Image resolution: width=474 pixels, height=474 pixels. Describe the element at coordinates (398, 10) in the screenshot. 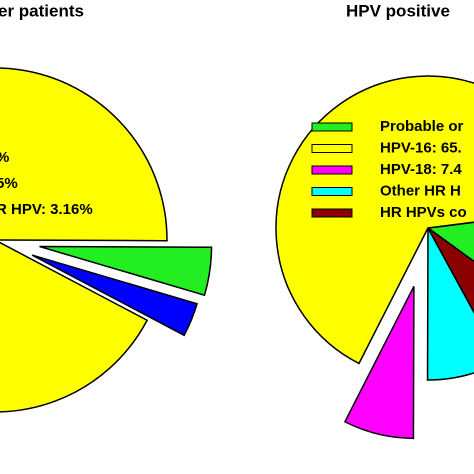

I see `chart-title: HPV positive` at that location.